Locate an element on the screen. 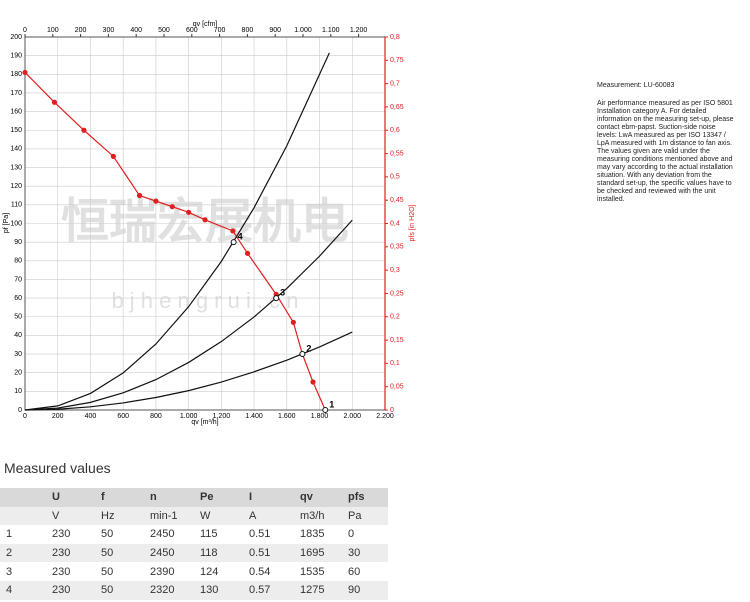 The height and width of the screenshot is (602, 750). table-cell: 115 is located at coordinates (209, 534).